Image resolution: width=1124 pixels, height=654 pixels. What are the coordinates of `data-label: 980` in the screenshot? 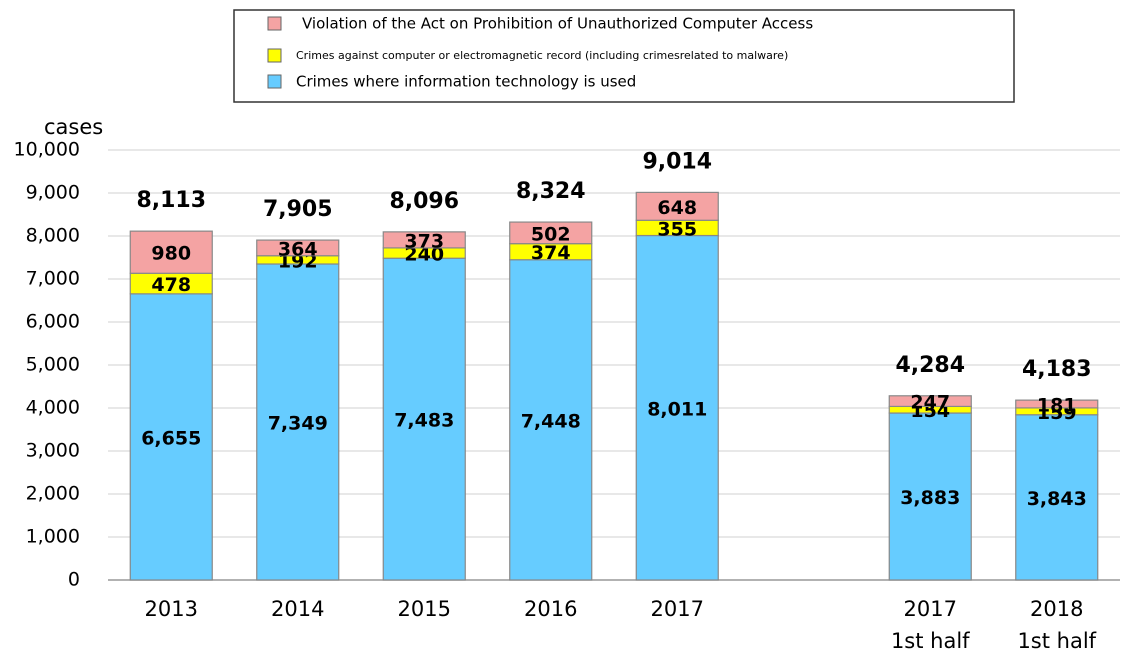 It's located at (171, 254).